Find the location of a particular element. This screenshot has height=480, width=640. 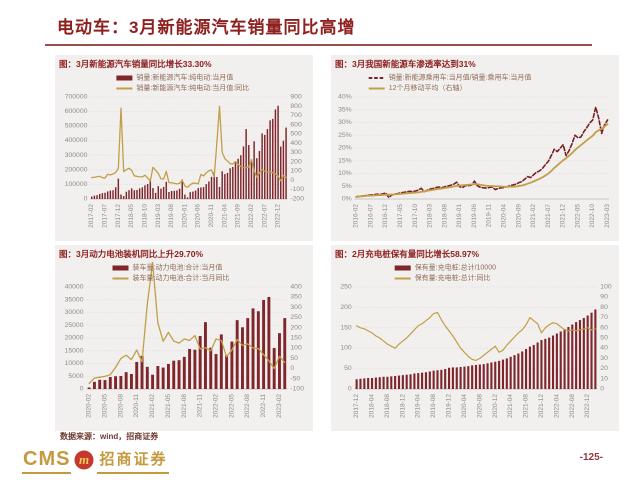

svg-text: 0% is located at coordinates (347, 199).